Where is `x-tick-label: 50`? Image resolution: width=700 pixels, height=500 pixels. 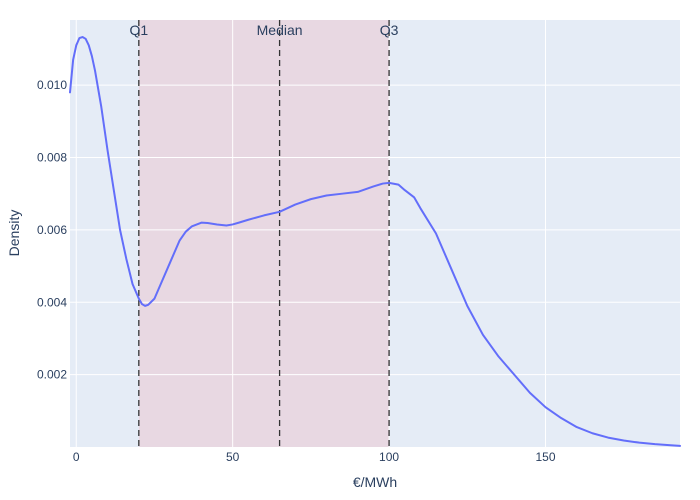
x-tick-label: 50 is located at coordinates (233, 457).